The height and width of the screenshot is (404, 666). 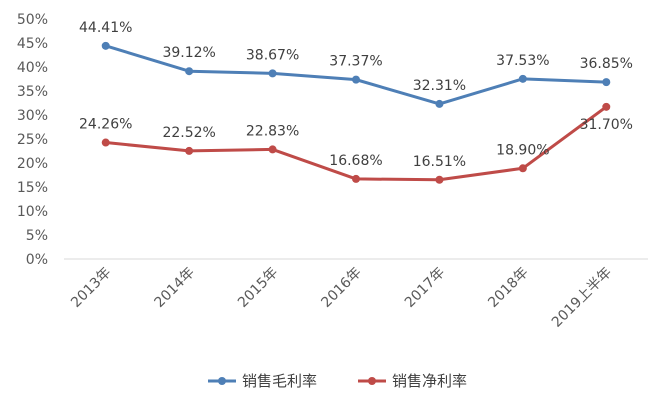 I want to click on y-tick-label: 15%, so click(x=32, y=188).